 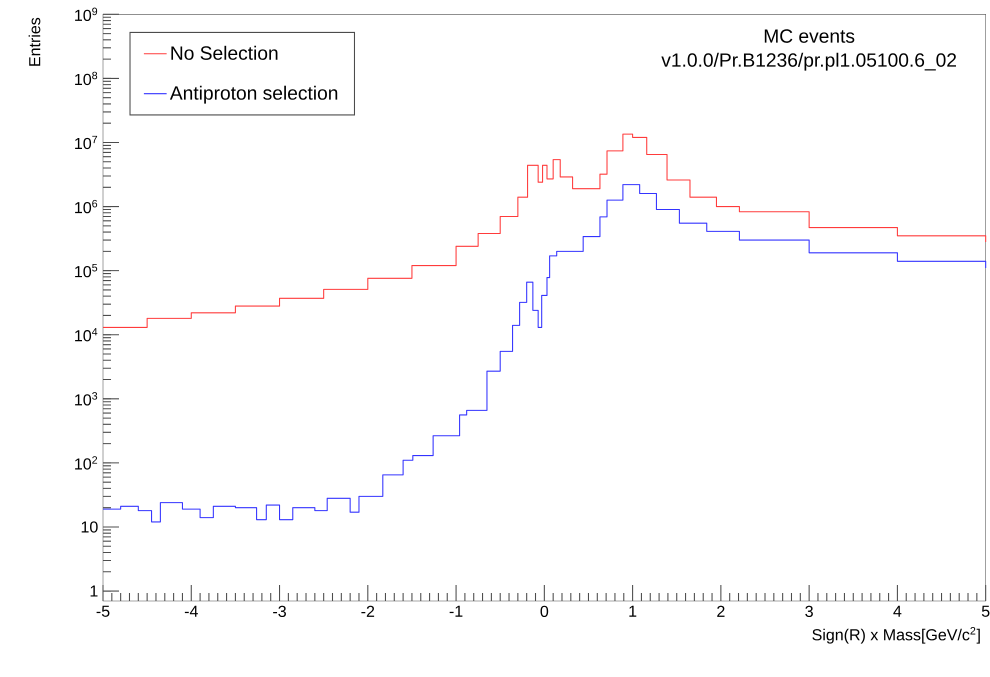 I want to click on x-tick-label: -3, so click(x=279, y=612).